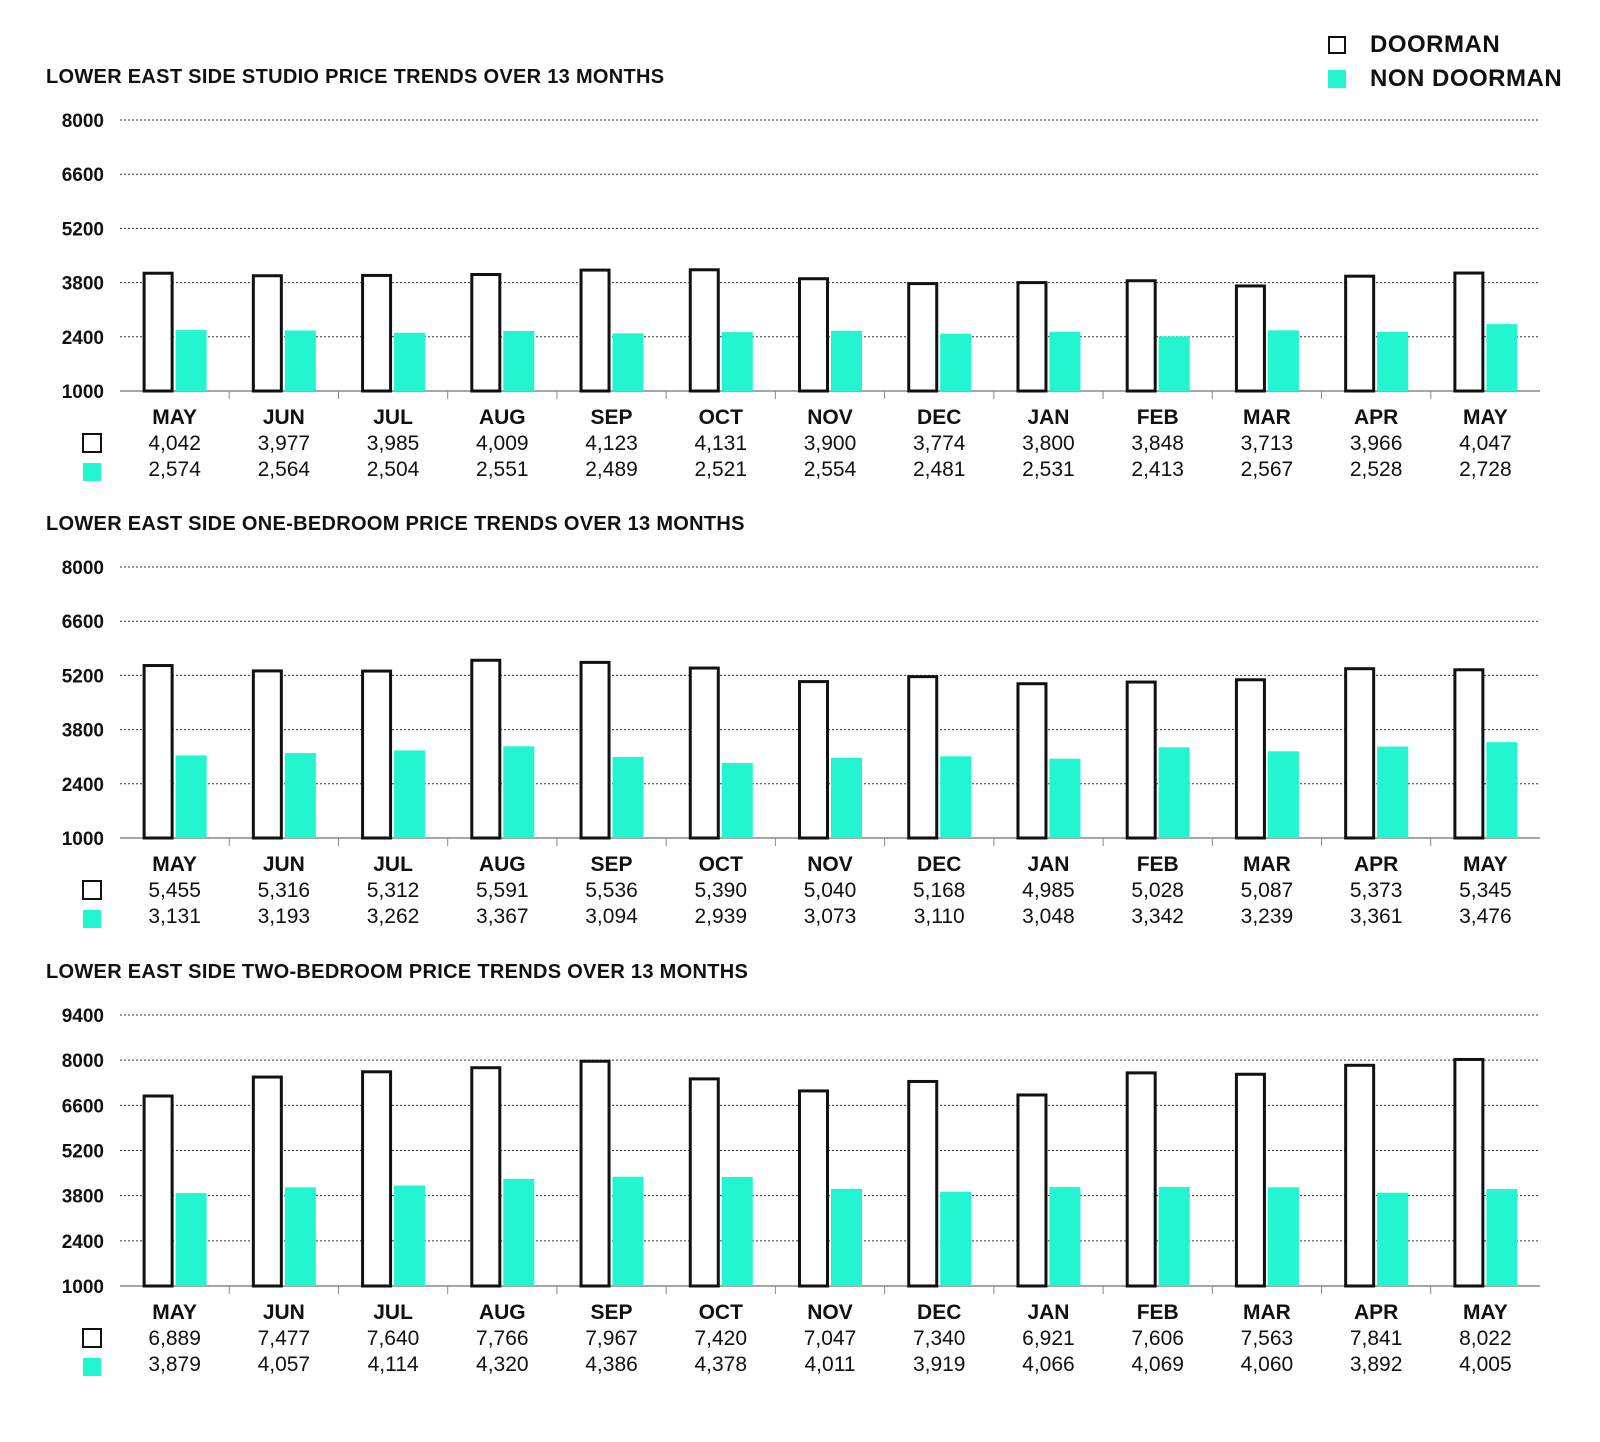 This screenshot has height=1442, width=1600. What do you see at coordinates (284, 1338) in the screenshot?
I see `data-label-doorman: 7,477` at bounding box center [284, 1338].